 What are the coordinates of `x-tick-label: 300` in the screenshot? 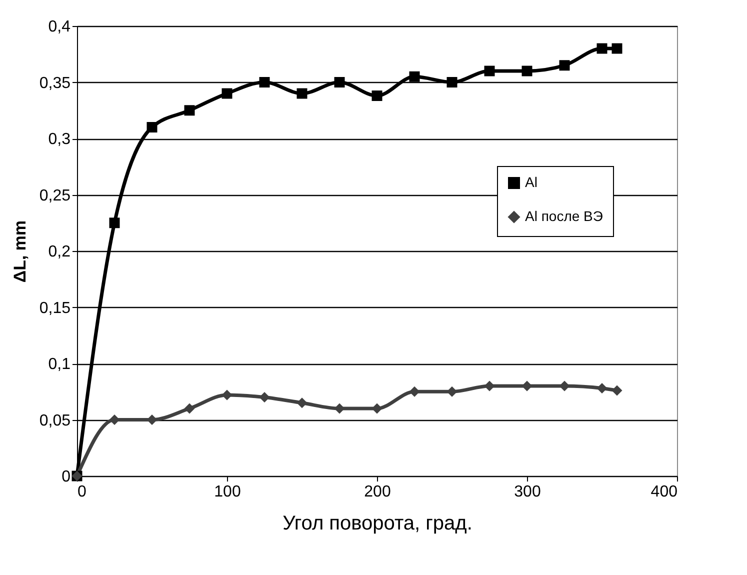 It's located at (527, 492).